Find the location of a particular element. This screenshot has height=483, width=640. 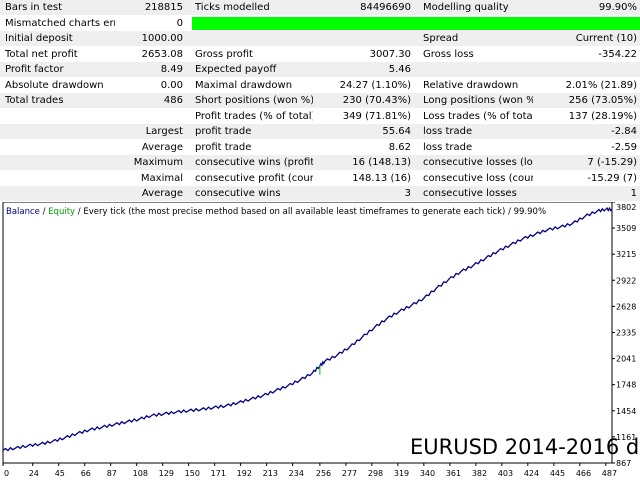

x-tick-label: 403 is located at coordinates (505, 473).